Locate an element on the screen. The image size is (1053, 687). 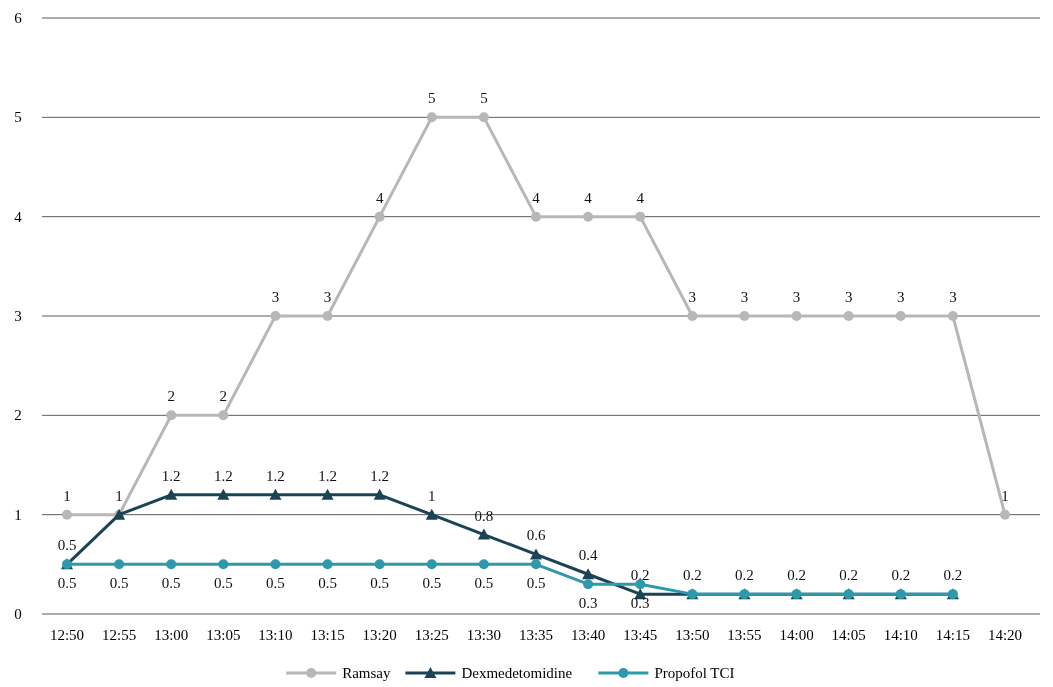
x-tick-label: 13:10 is located at coordinates (275, 635).